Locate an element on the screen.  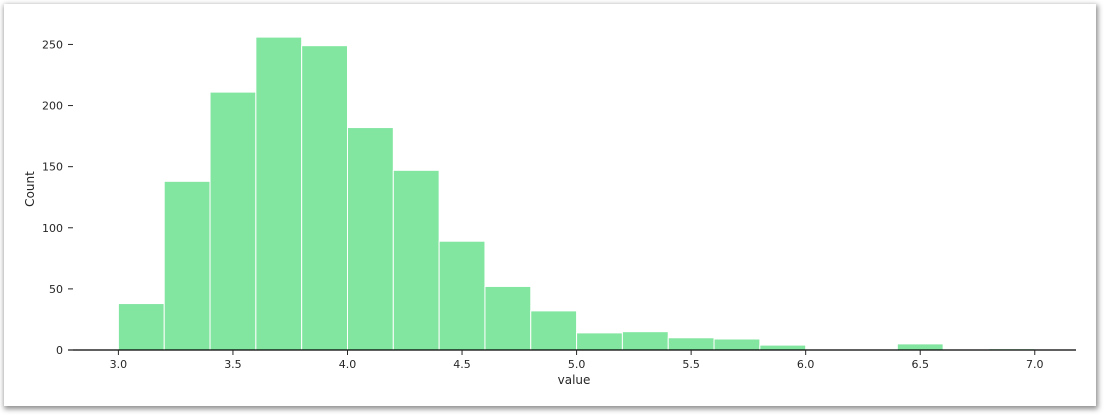
x-tick-label-3: 4.5 is located at coordinates (462, 364).